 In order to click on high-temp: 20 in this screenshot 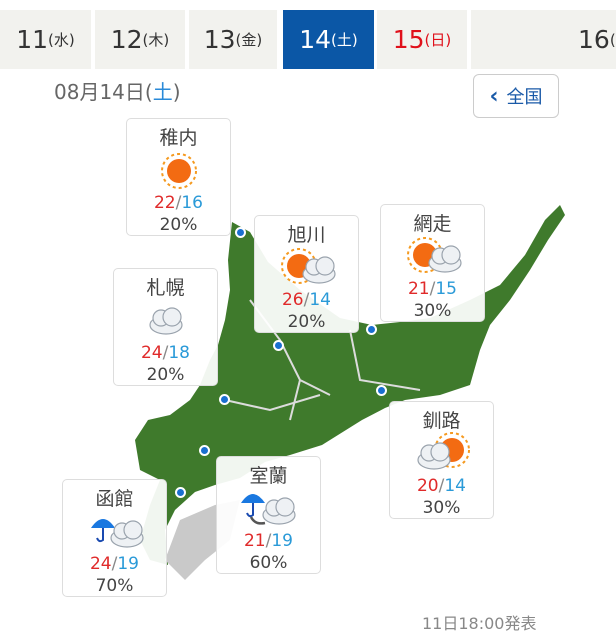, I will do `click(427, 486)`.